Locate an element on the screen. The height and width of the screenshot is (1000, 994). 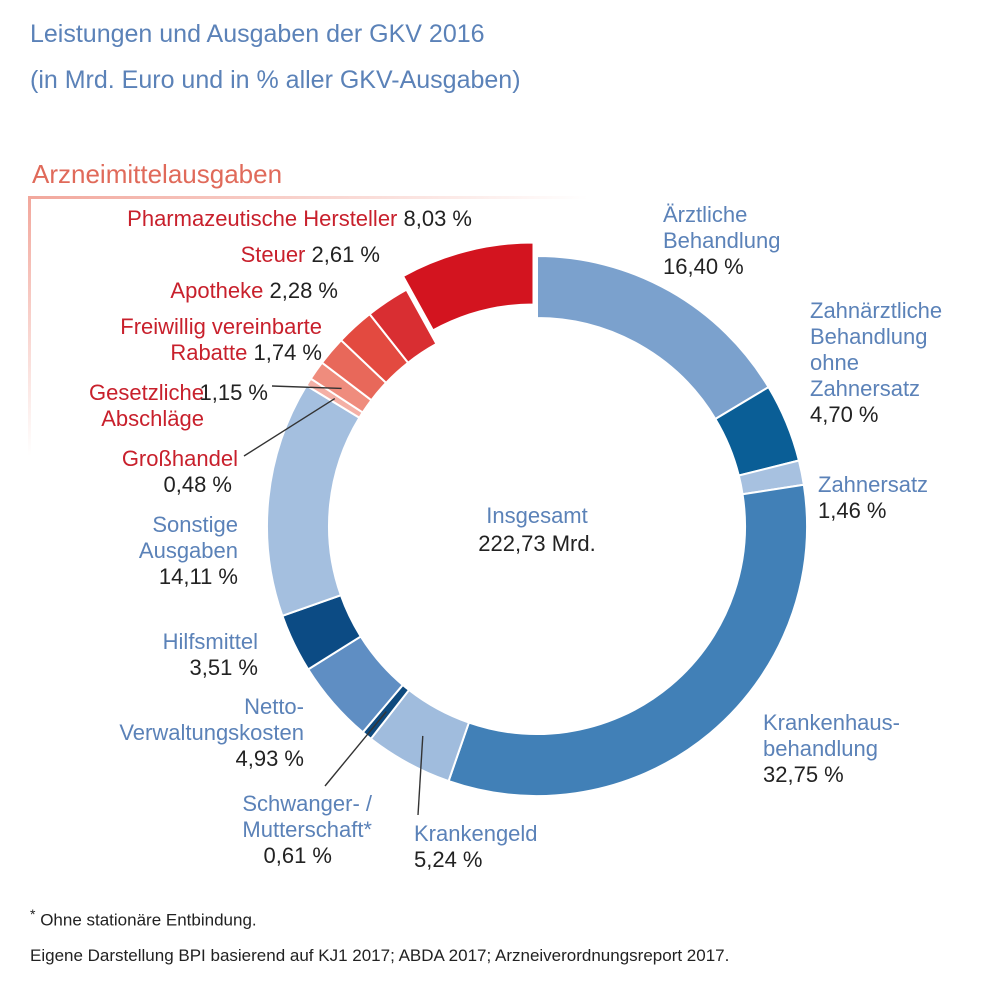
label-apotheke: Apotheke 2,28 % is located at coordinates (254, 290).